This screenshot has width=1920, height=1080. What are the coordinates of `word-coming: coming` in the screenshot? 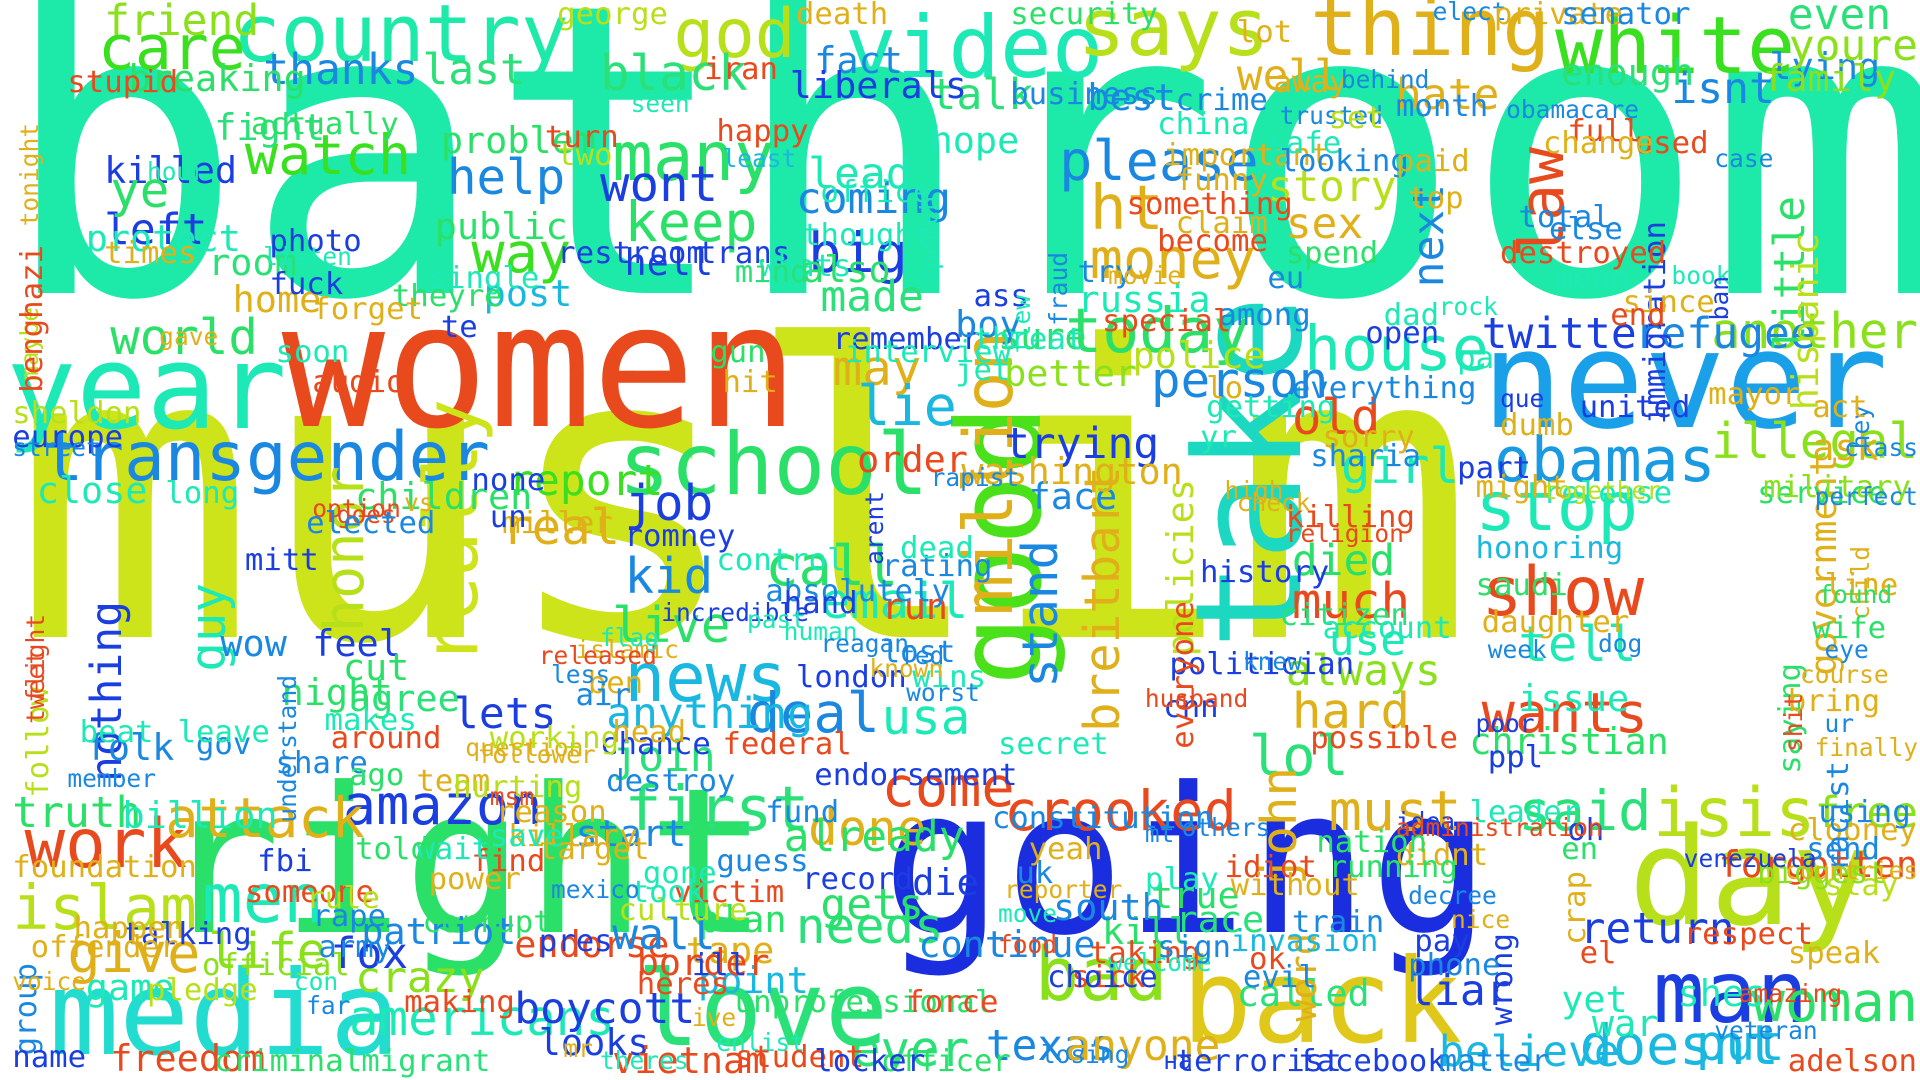 It's located at (873, 198).